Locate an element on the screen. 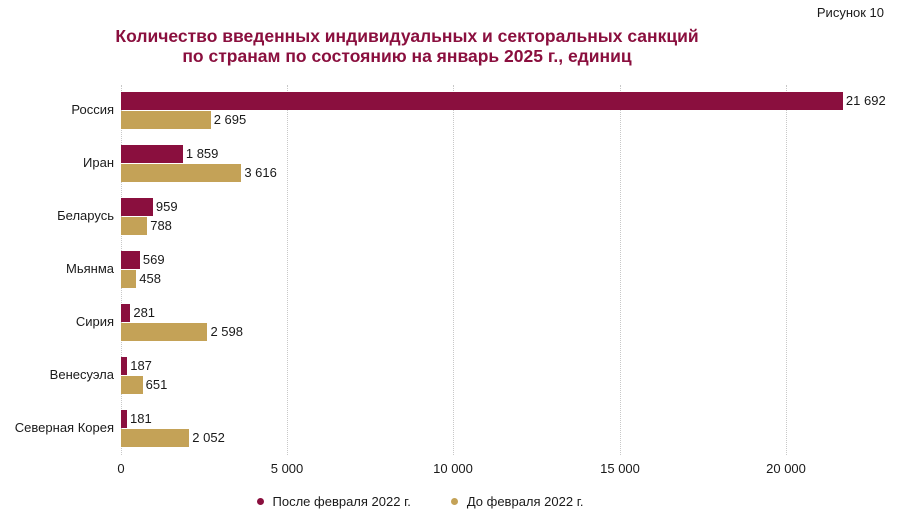 The image size is (900, 516). x-tick: 0 is located at coordinates (121, 468).